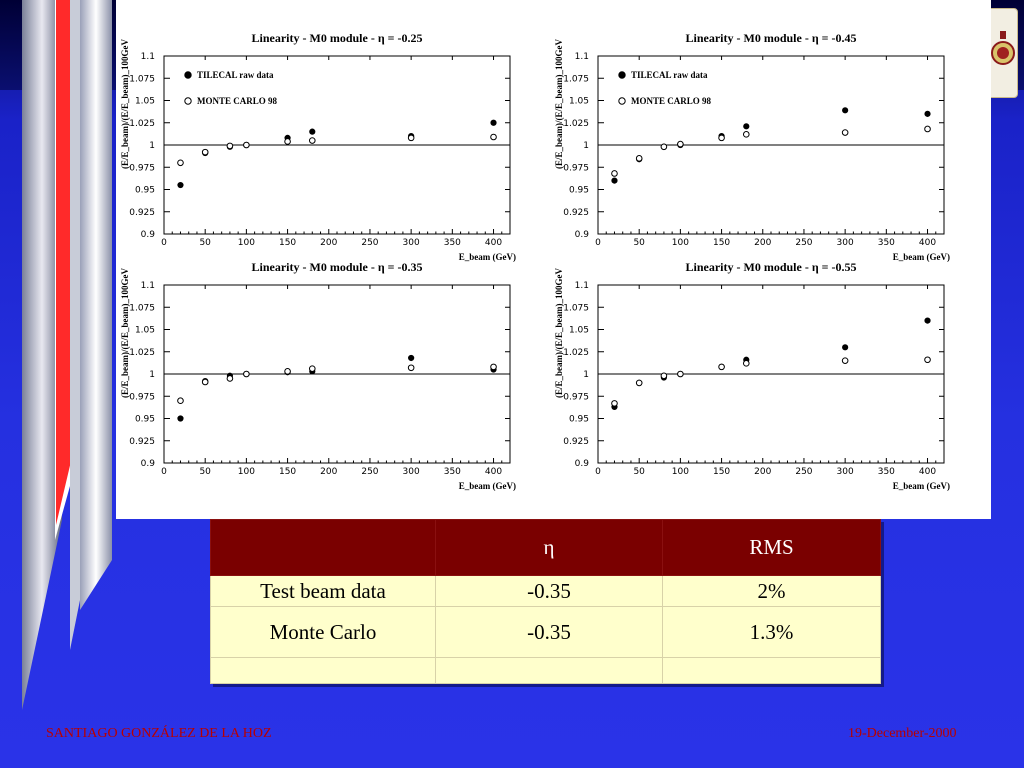 The image size is (1024, 768). What do you see at coordinates (1002, 53) in the screenshot?
I see `university-seal-icon` at bounding box center [1002, 53].